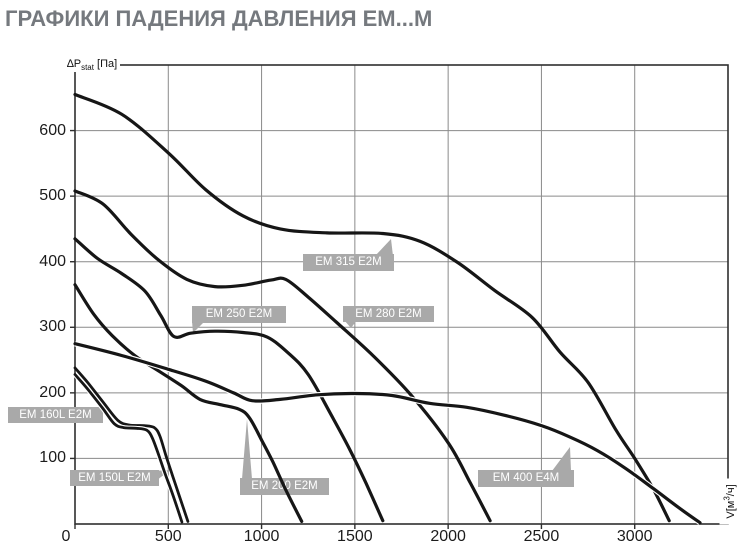 Image resolution: width=740 pixels, height=556 pixels. Describe the element at coordinates (66, 536) in the screenshot. I see `x-tick-label-0: 0` at that location.